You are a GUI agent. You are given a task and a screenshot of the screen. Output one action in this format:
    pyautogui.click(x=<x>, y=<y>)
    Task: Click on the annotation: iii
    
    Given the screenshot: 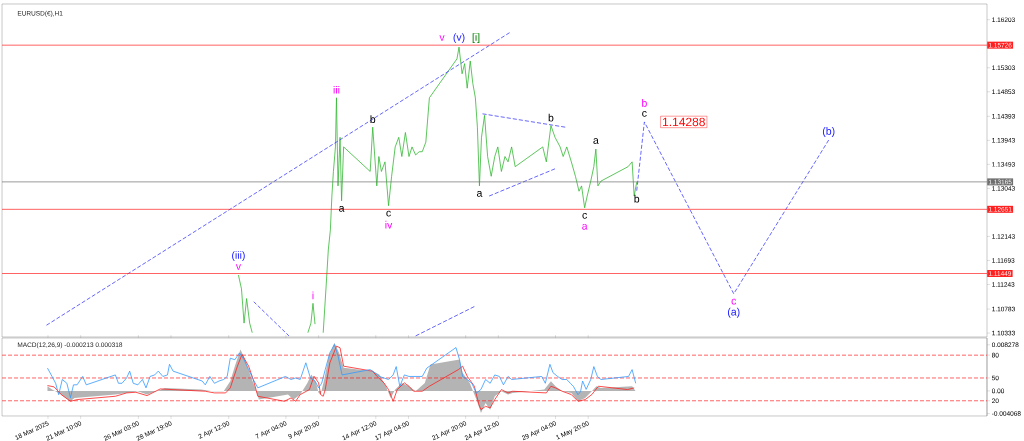 What is the action you would take?
    pyautogui.click(x=336, y=90)
    